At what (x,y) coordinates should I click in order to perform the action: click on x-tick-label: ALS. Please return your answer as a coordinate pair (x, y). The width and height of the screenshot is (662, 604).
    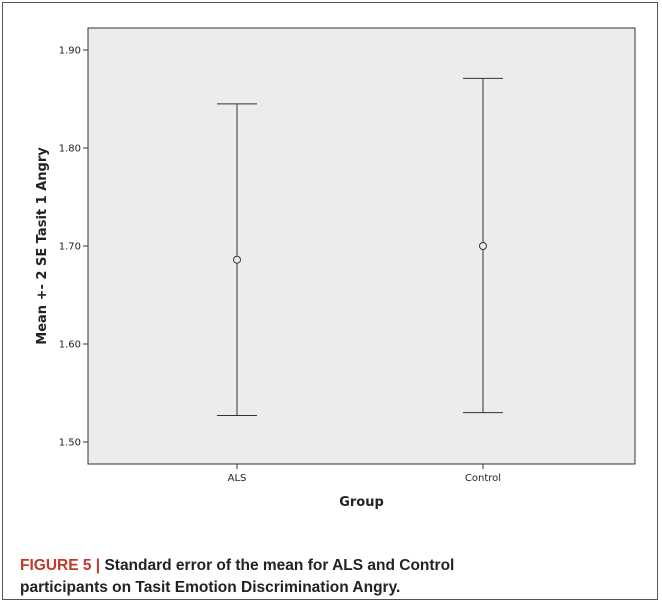
    Looking at the image, I should click on (237, 478).